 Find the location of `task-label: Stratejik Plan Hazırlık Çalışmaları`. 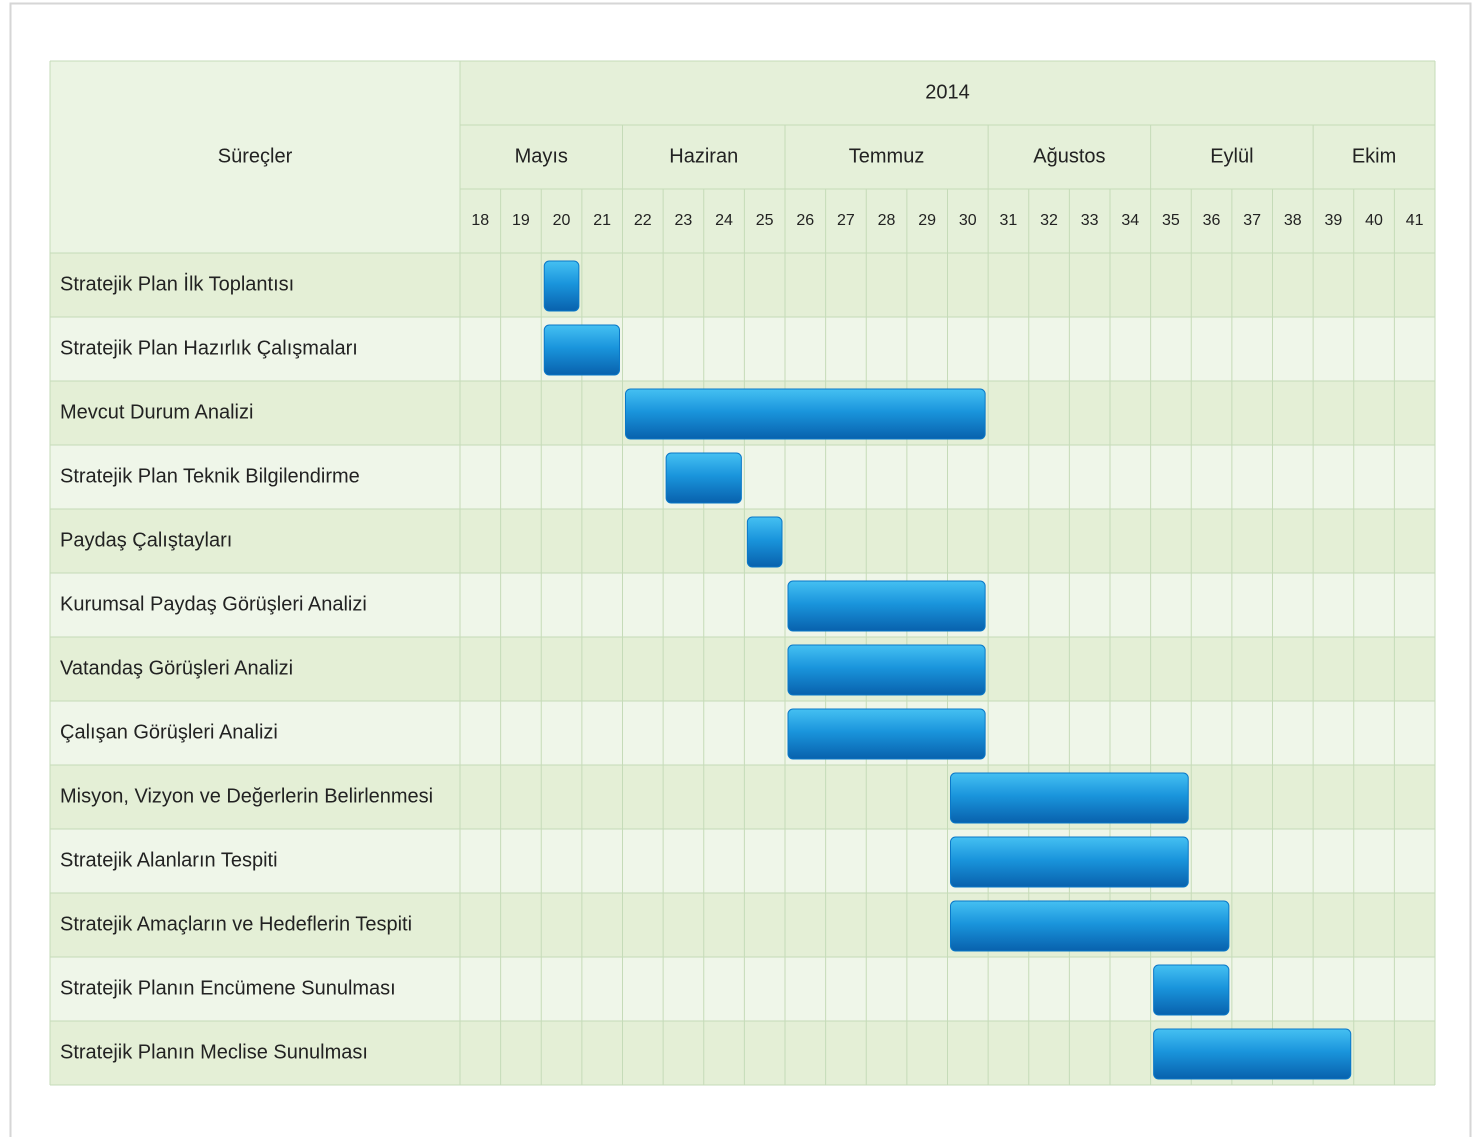

task-label: Stratejik Plan Hazırlık Çalışmaları is located at coordinates (209, 348).